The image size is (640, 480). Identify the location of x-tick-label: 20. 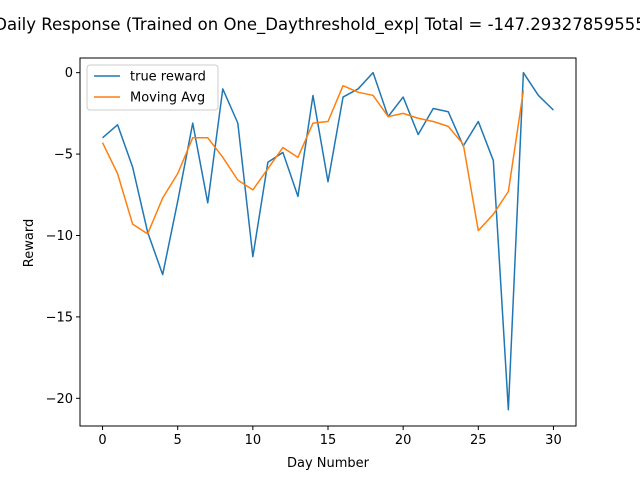
(403, 440).